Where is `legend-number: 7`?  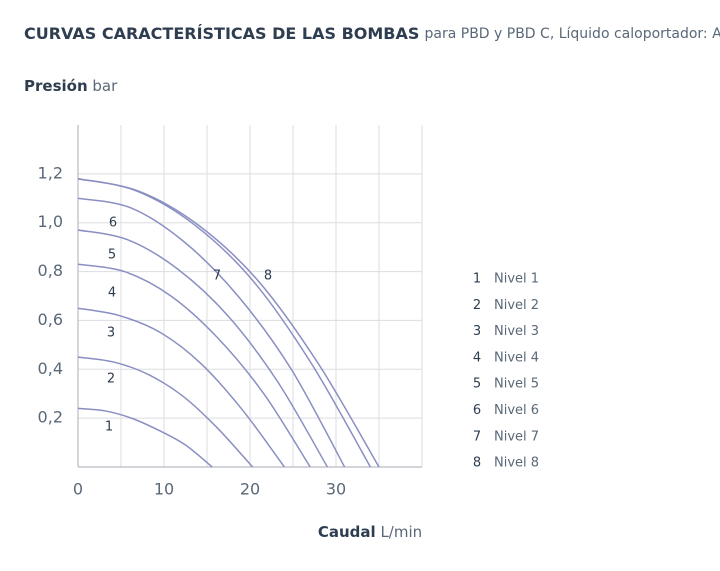 legend-number: 7 is located at coordinates (477, 436).